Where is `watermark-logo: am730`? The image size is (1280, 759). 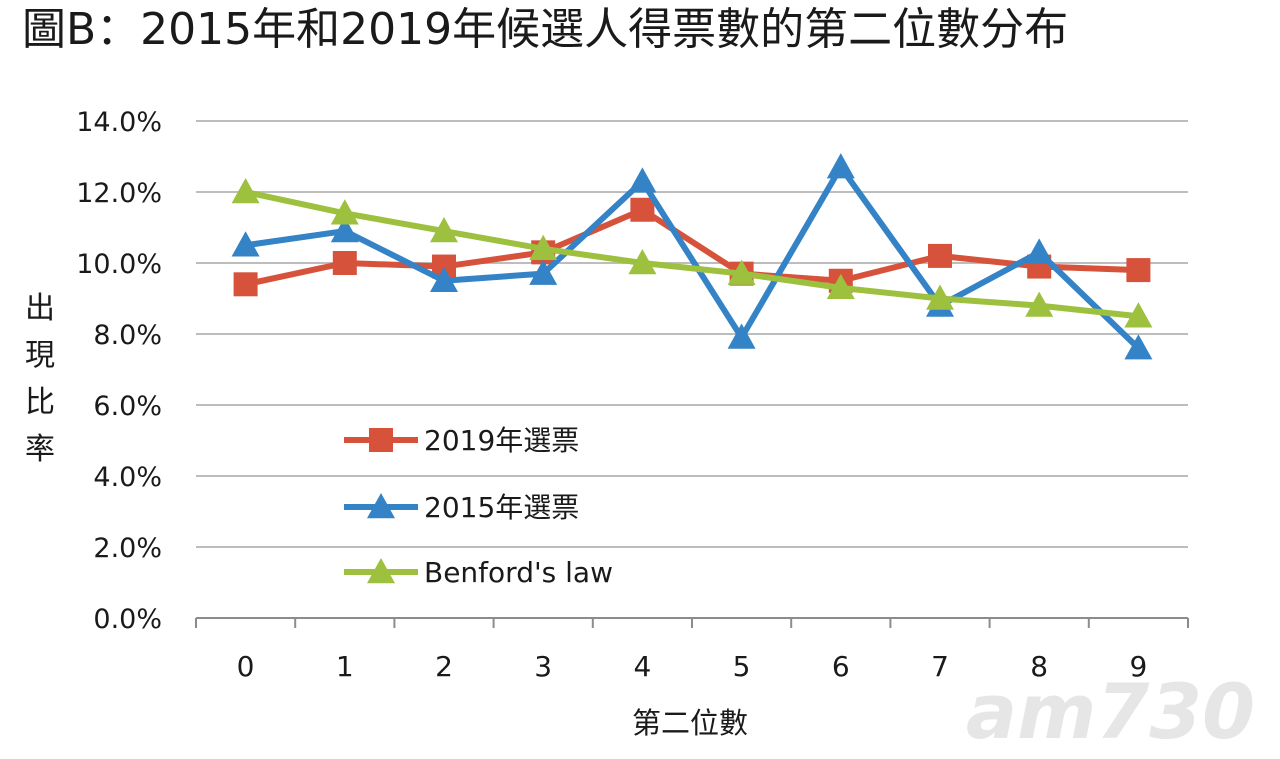 watermark-logo: am730 is located at coordinates (1110, 711).